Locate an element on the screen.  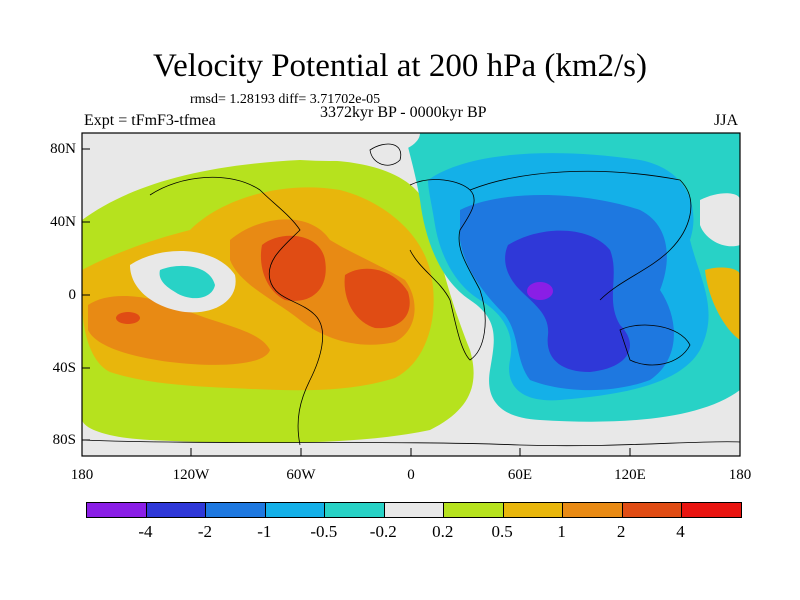
stats-text: rmsd= 1.28193 diff= 3.71702e-05 is located at coordinates (285, 99).